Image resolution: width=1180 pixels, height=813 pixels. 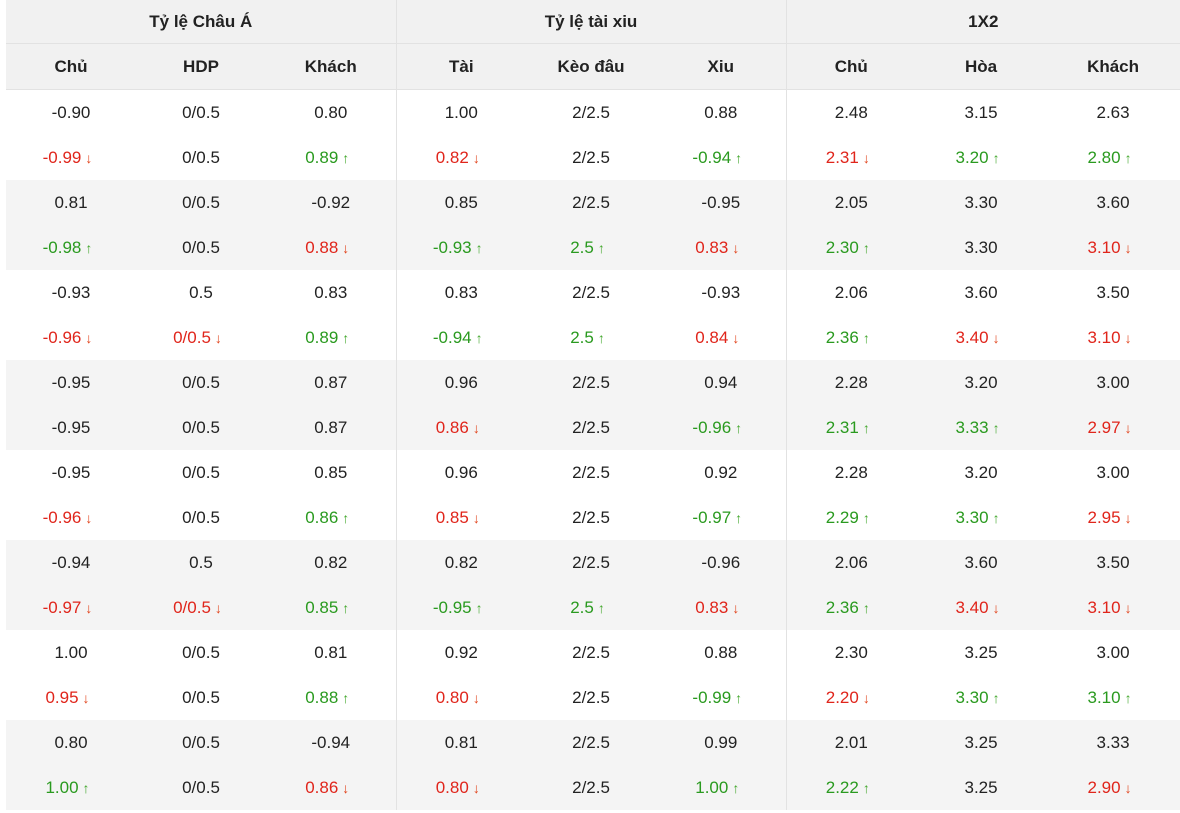 What do you see at coordinates (851, 66) in the screenshot?
I see `column-header-1x2-home: Chủ` at bounding box center [851, 66].